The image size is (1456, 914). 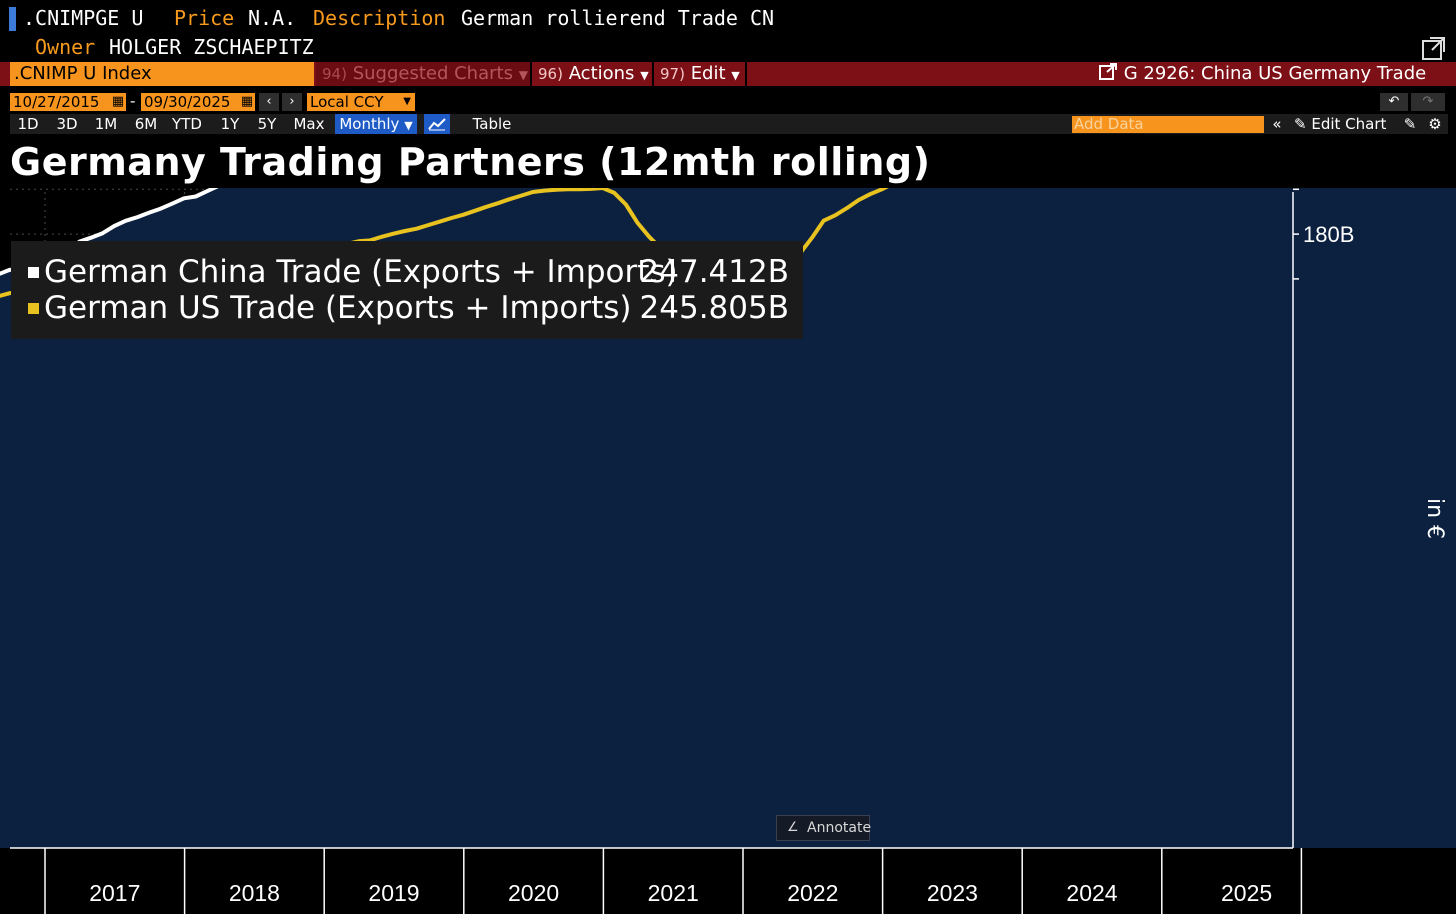 What do you see at coordinates (309, 124) in the screenshot?
I see `period-max: Max` at bounding box center [309, 124].